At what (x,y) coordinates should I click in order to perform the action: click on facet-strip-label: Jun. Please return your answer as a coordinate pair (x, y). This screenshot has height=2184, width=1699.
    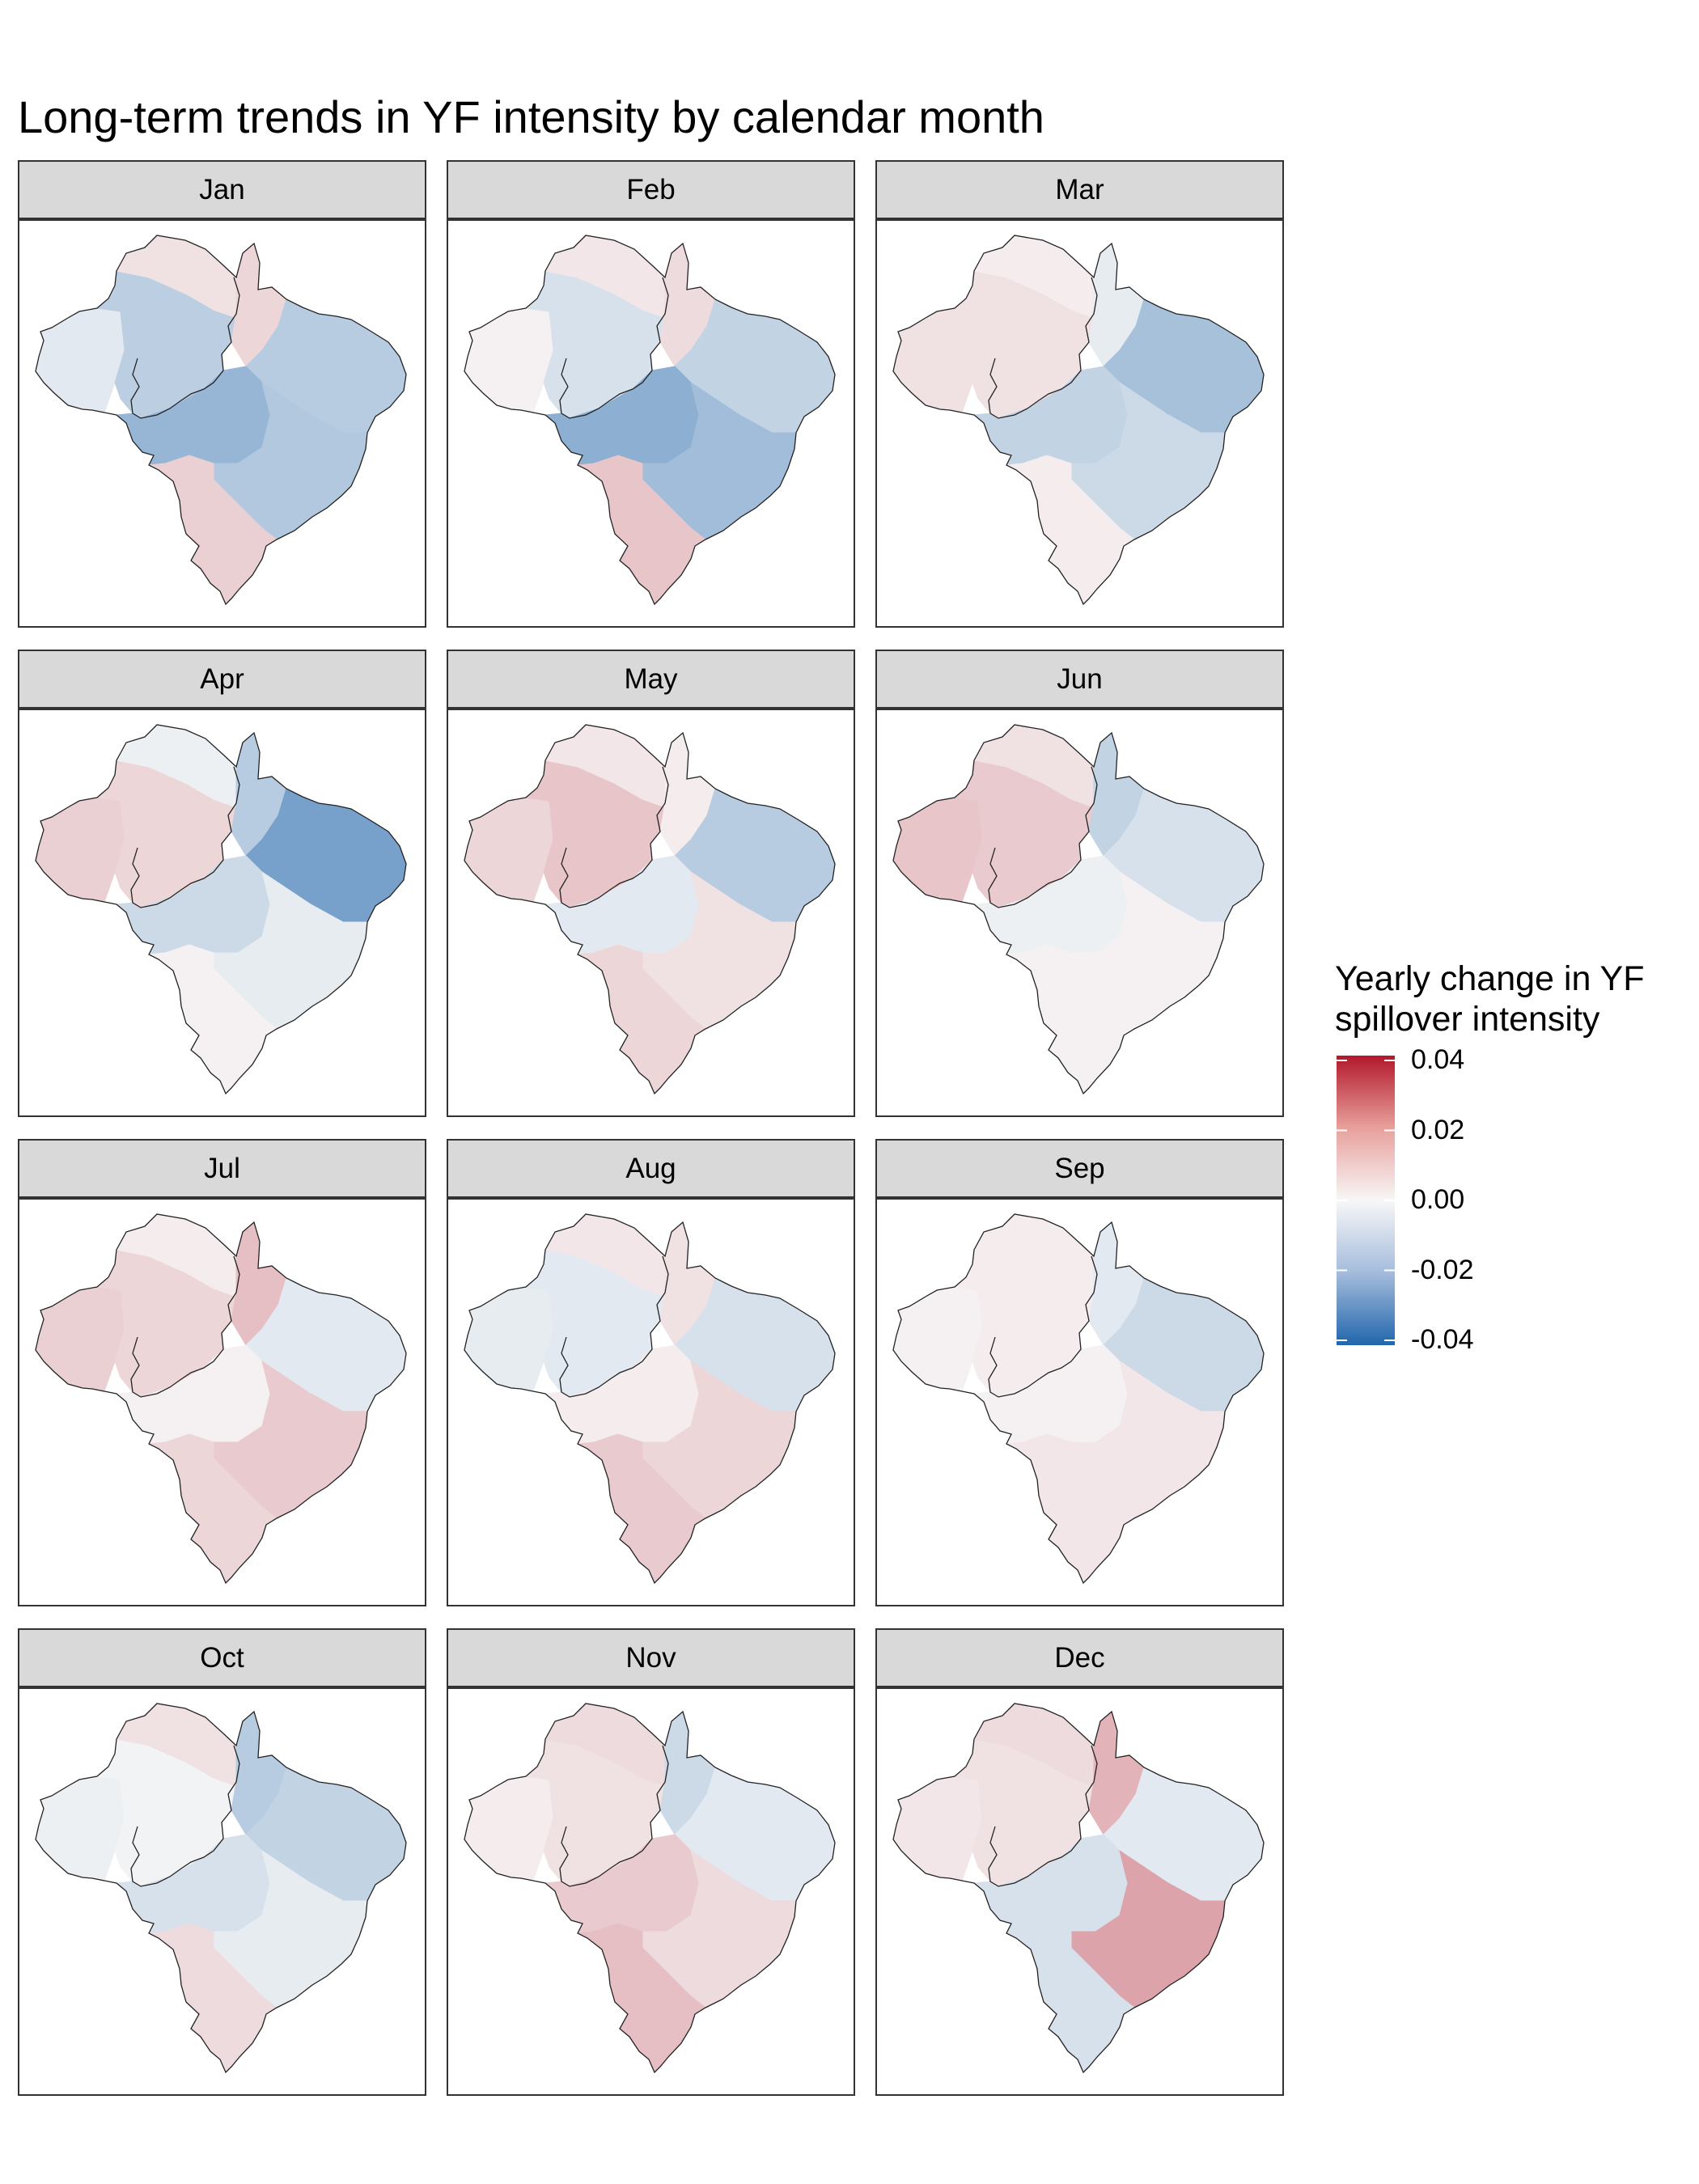
    Looking at the image, I should click on (1079, 680).